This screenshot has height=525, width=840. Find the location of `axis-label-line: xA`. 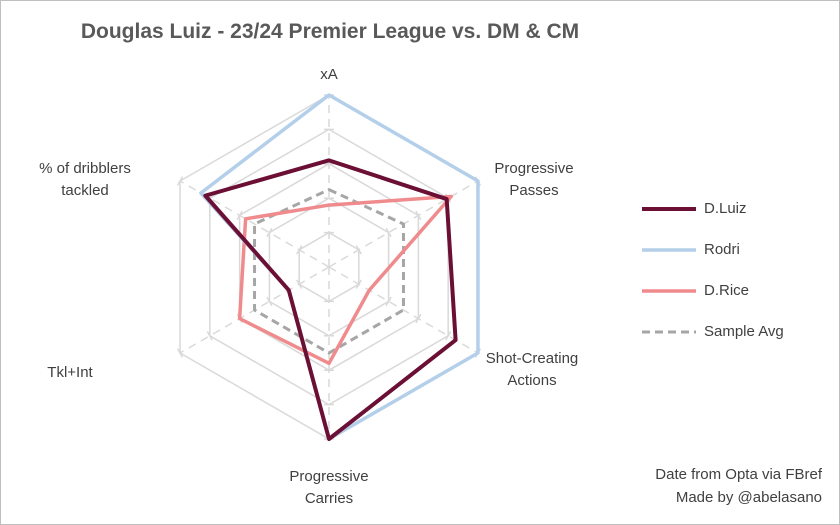

axis-label-line: xA is located at coordinates (329, 74).